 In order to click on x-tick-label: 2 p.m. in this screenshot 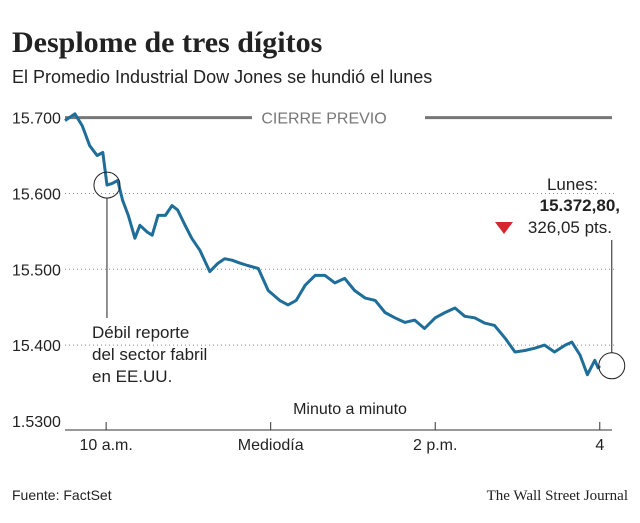, I will do `click(435, 445)`.